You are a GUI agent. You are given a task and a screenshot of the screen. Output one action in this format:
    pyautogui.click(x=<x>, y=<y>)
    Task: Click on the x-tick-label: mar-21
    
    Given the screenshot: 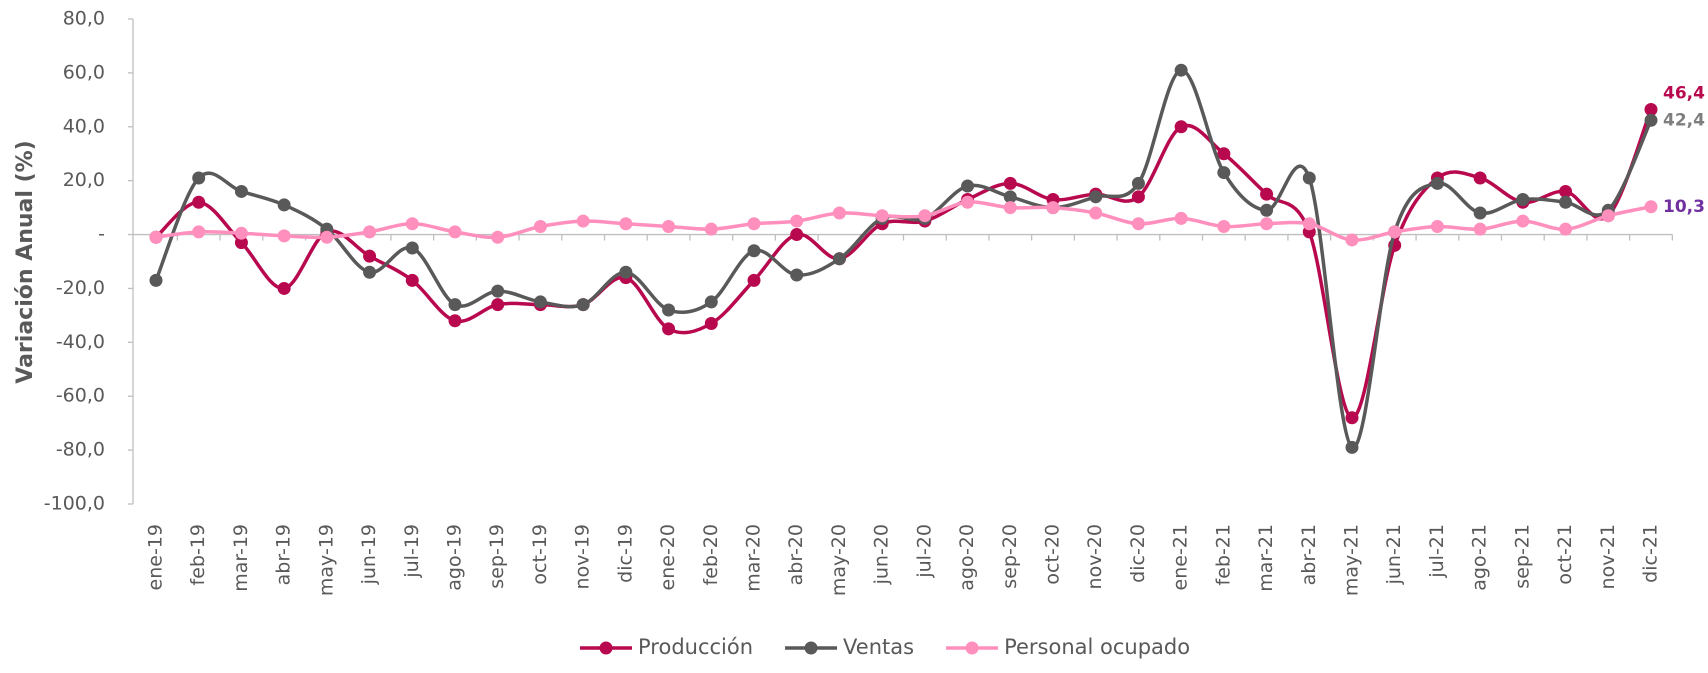 What is the action you would take?
    pyautogui.click(x=1266, y=558)
    